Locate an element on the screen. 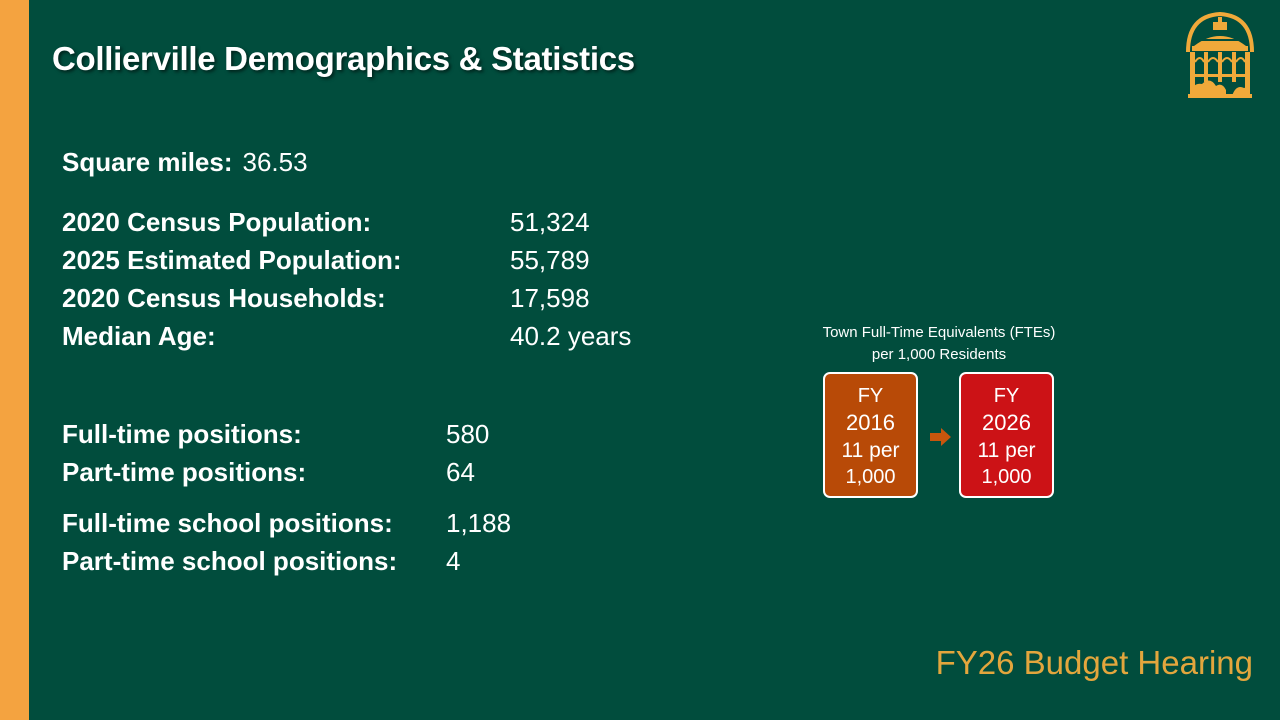  fte-box-fy2016: FY 2016 11 per 1,000 is located at coordinates (870, 435).